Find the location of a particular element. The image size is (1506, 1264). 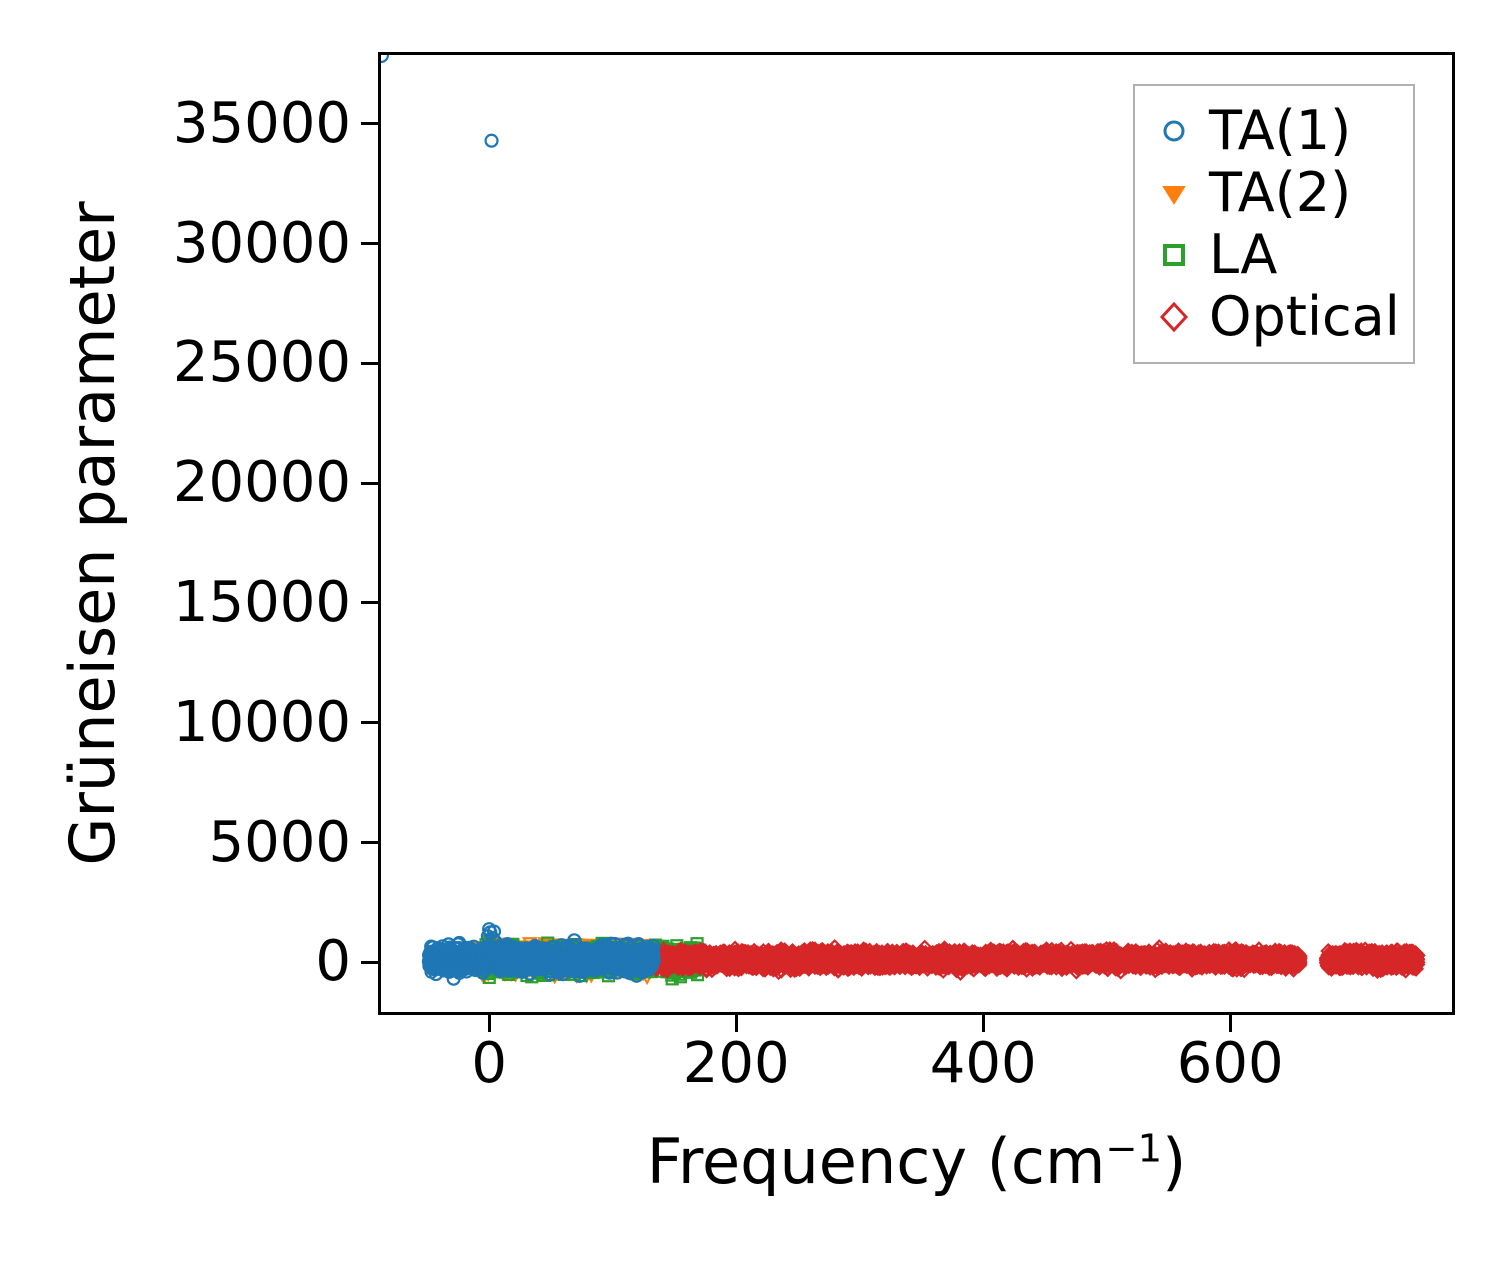

xtick-label-2: 400 is located at coordinates (983, 1063).